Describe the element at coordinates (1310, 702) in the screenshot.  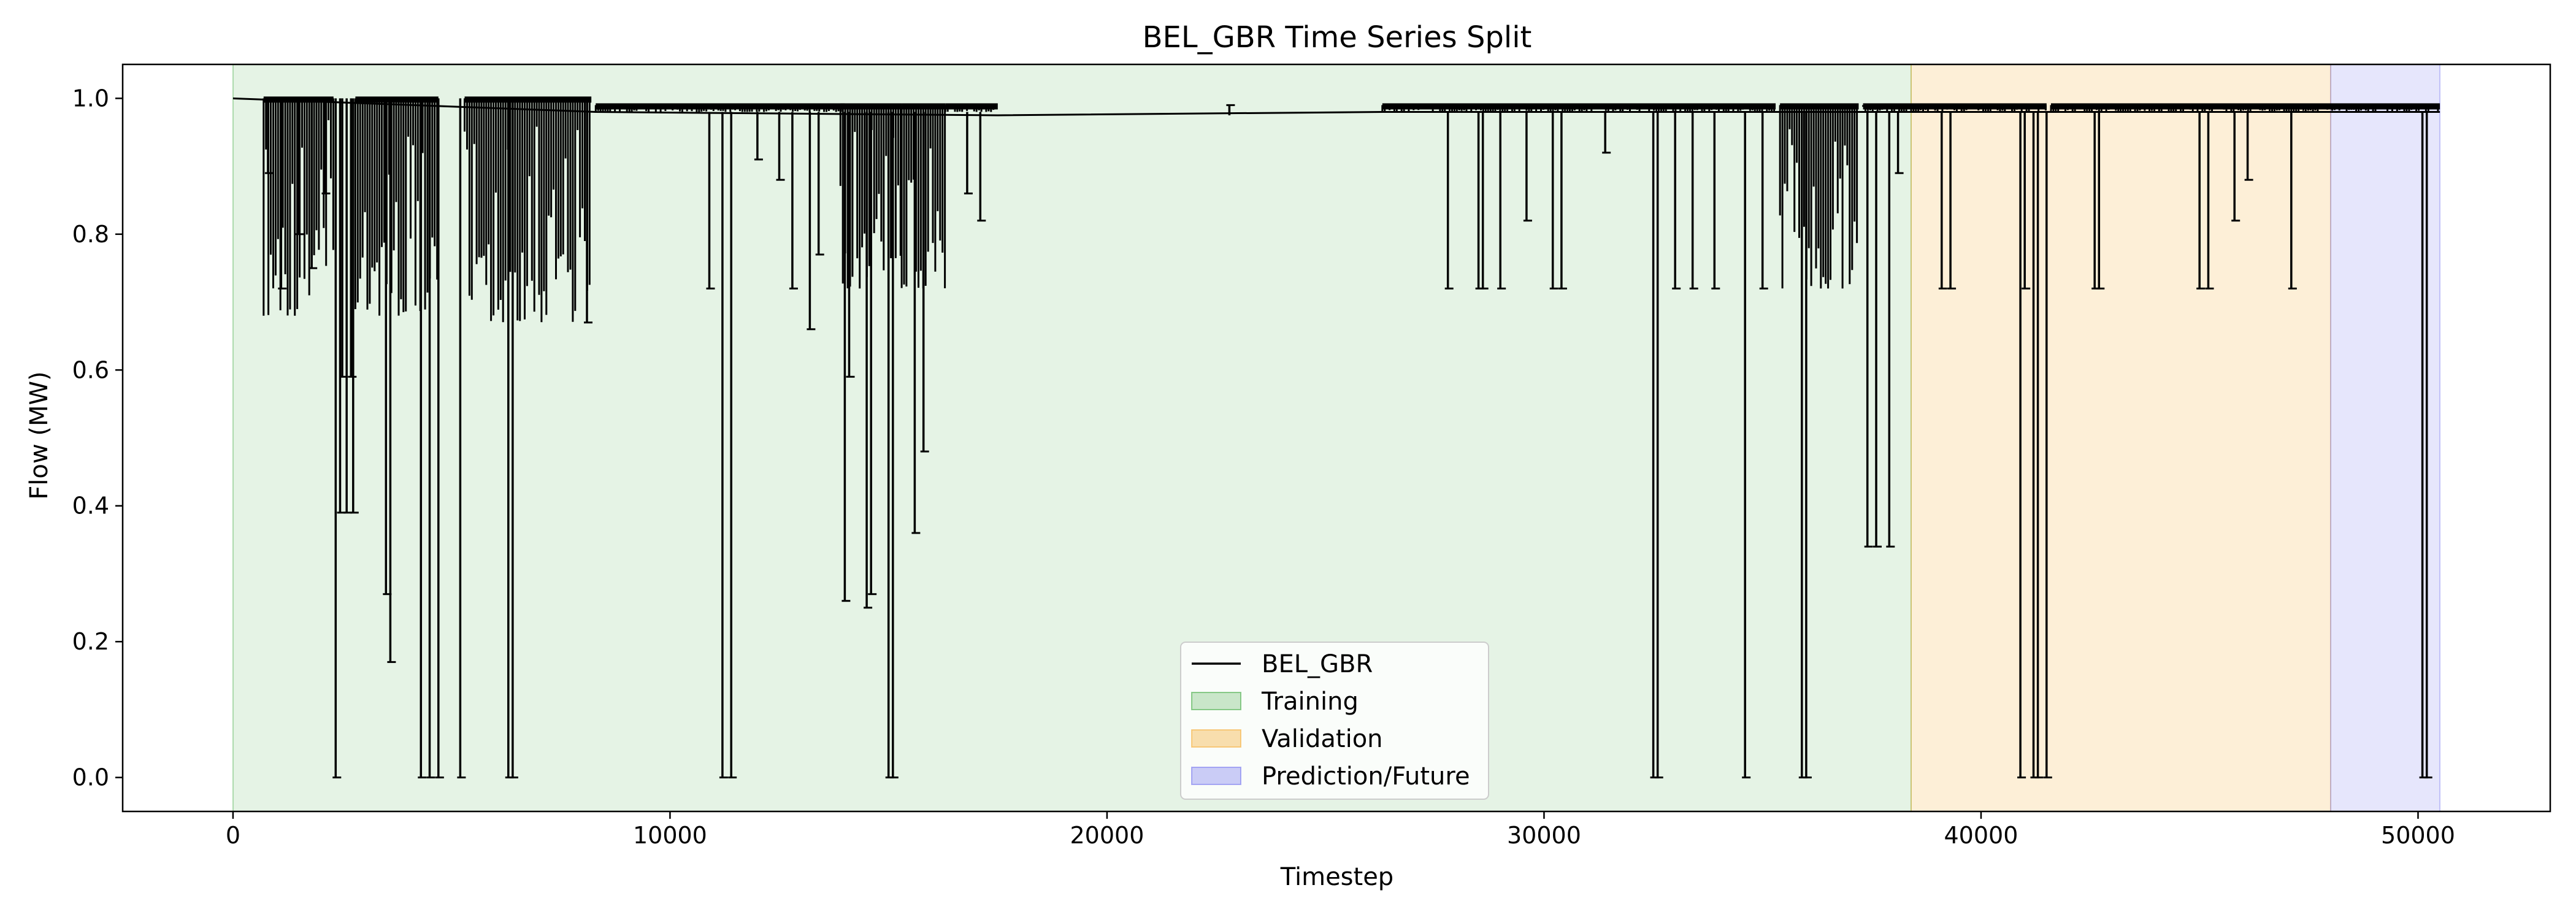
I see `legend-label-training: Training` at that location.